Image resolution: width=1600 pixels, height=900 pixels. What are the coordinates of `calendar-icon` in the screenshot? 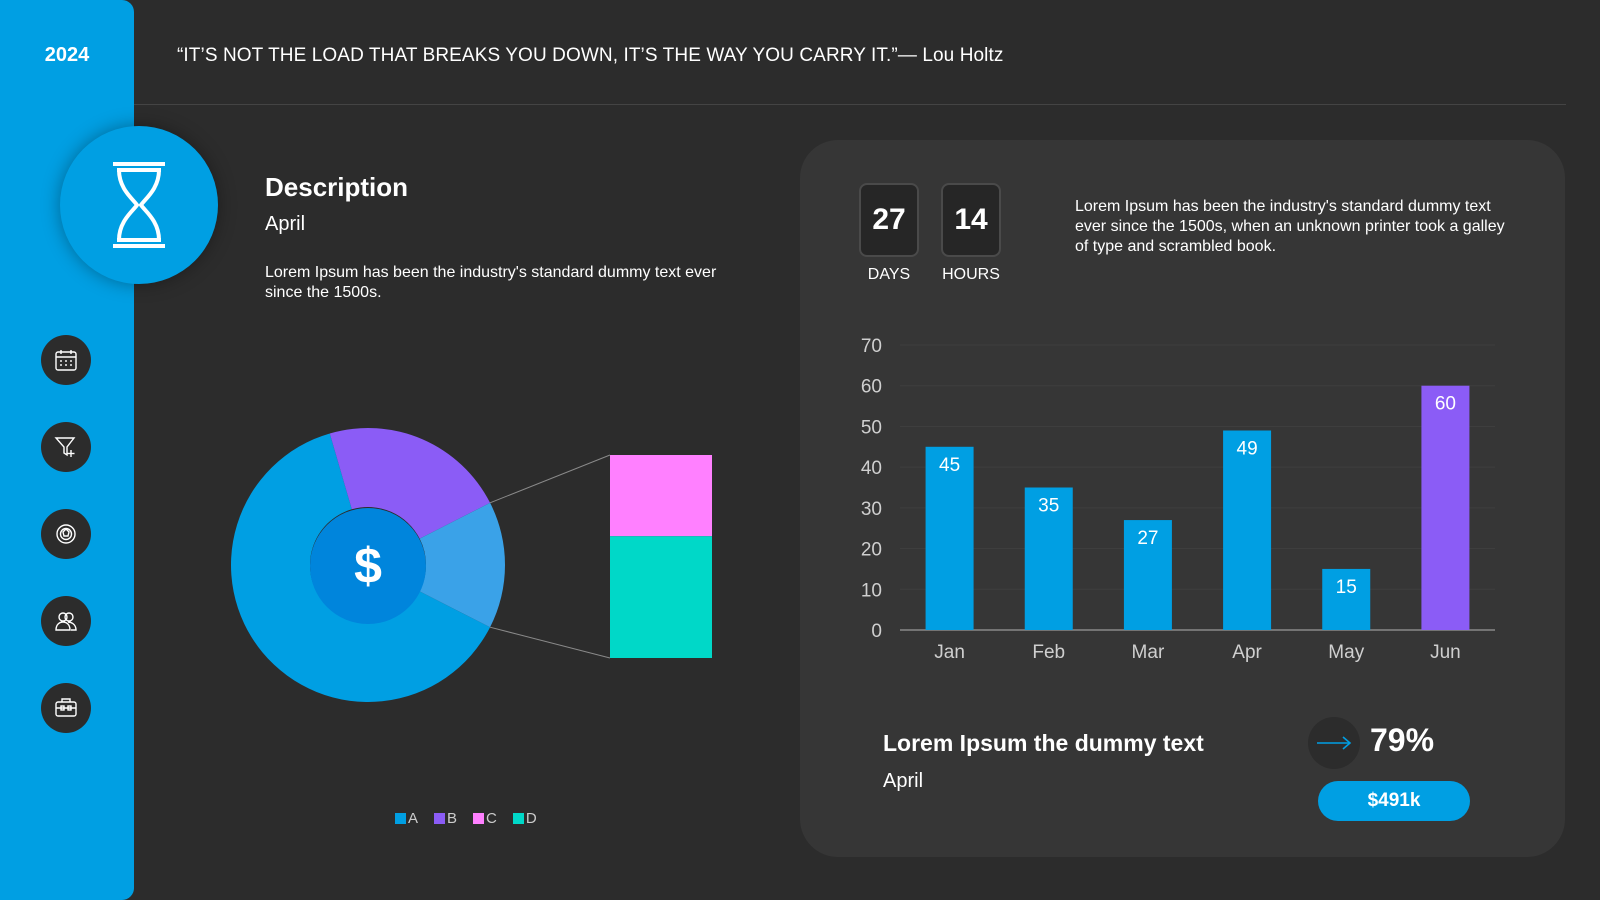 It's located at (66, 360).